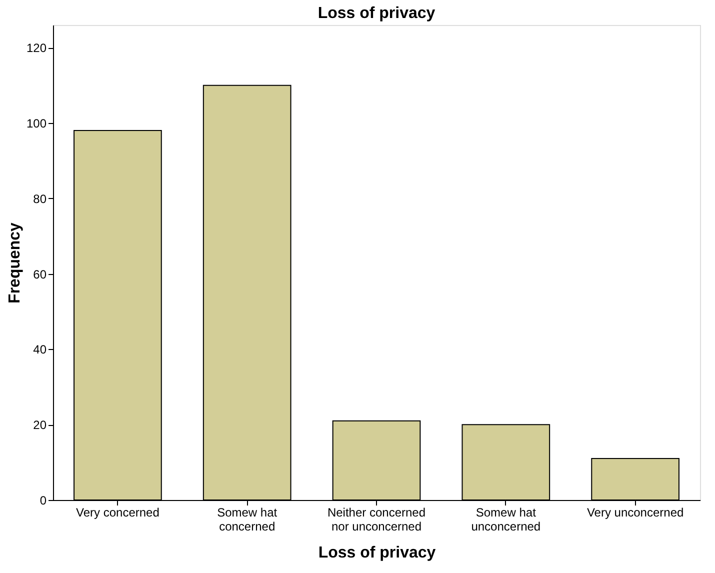 The width and height of the screenshot is (715, 573). I want to click on x-tick-label: Neither concerned nor unconcerned, so click(376, 520).